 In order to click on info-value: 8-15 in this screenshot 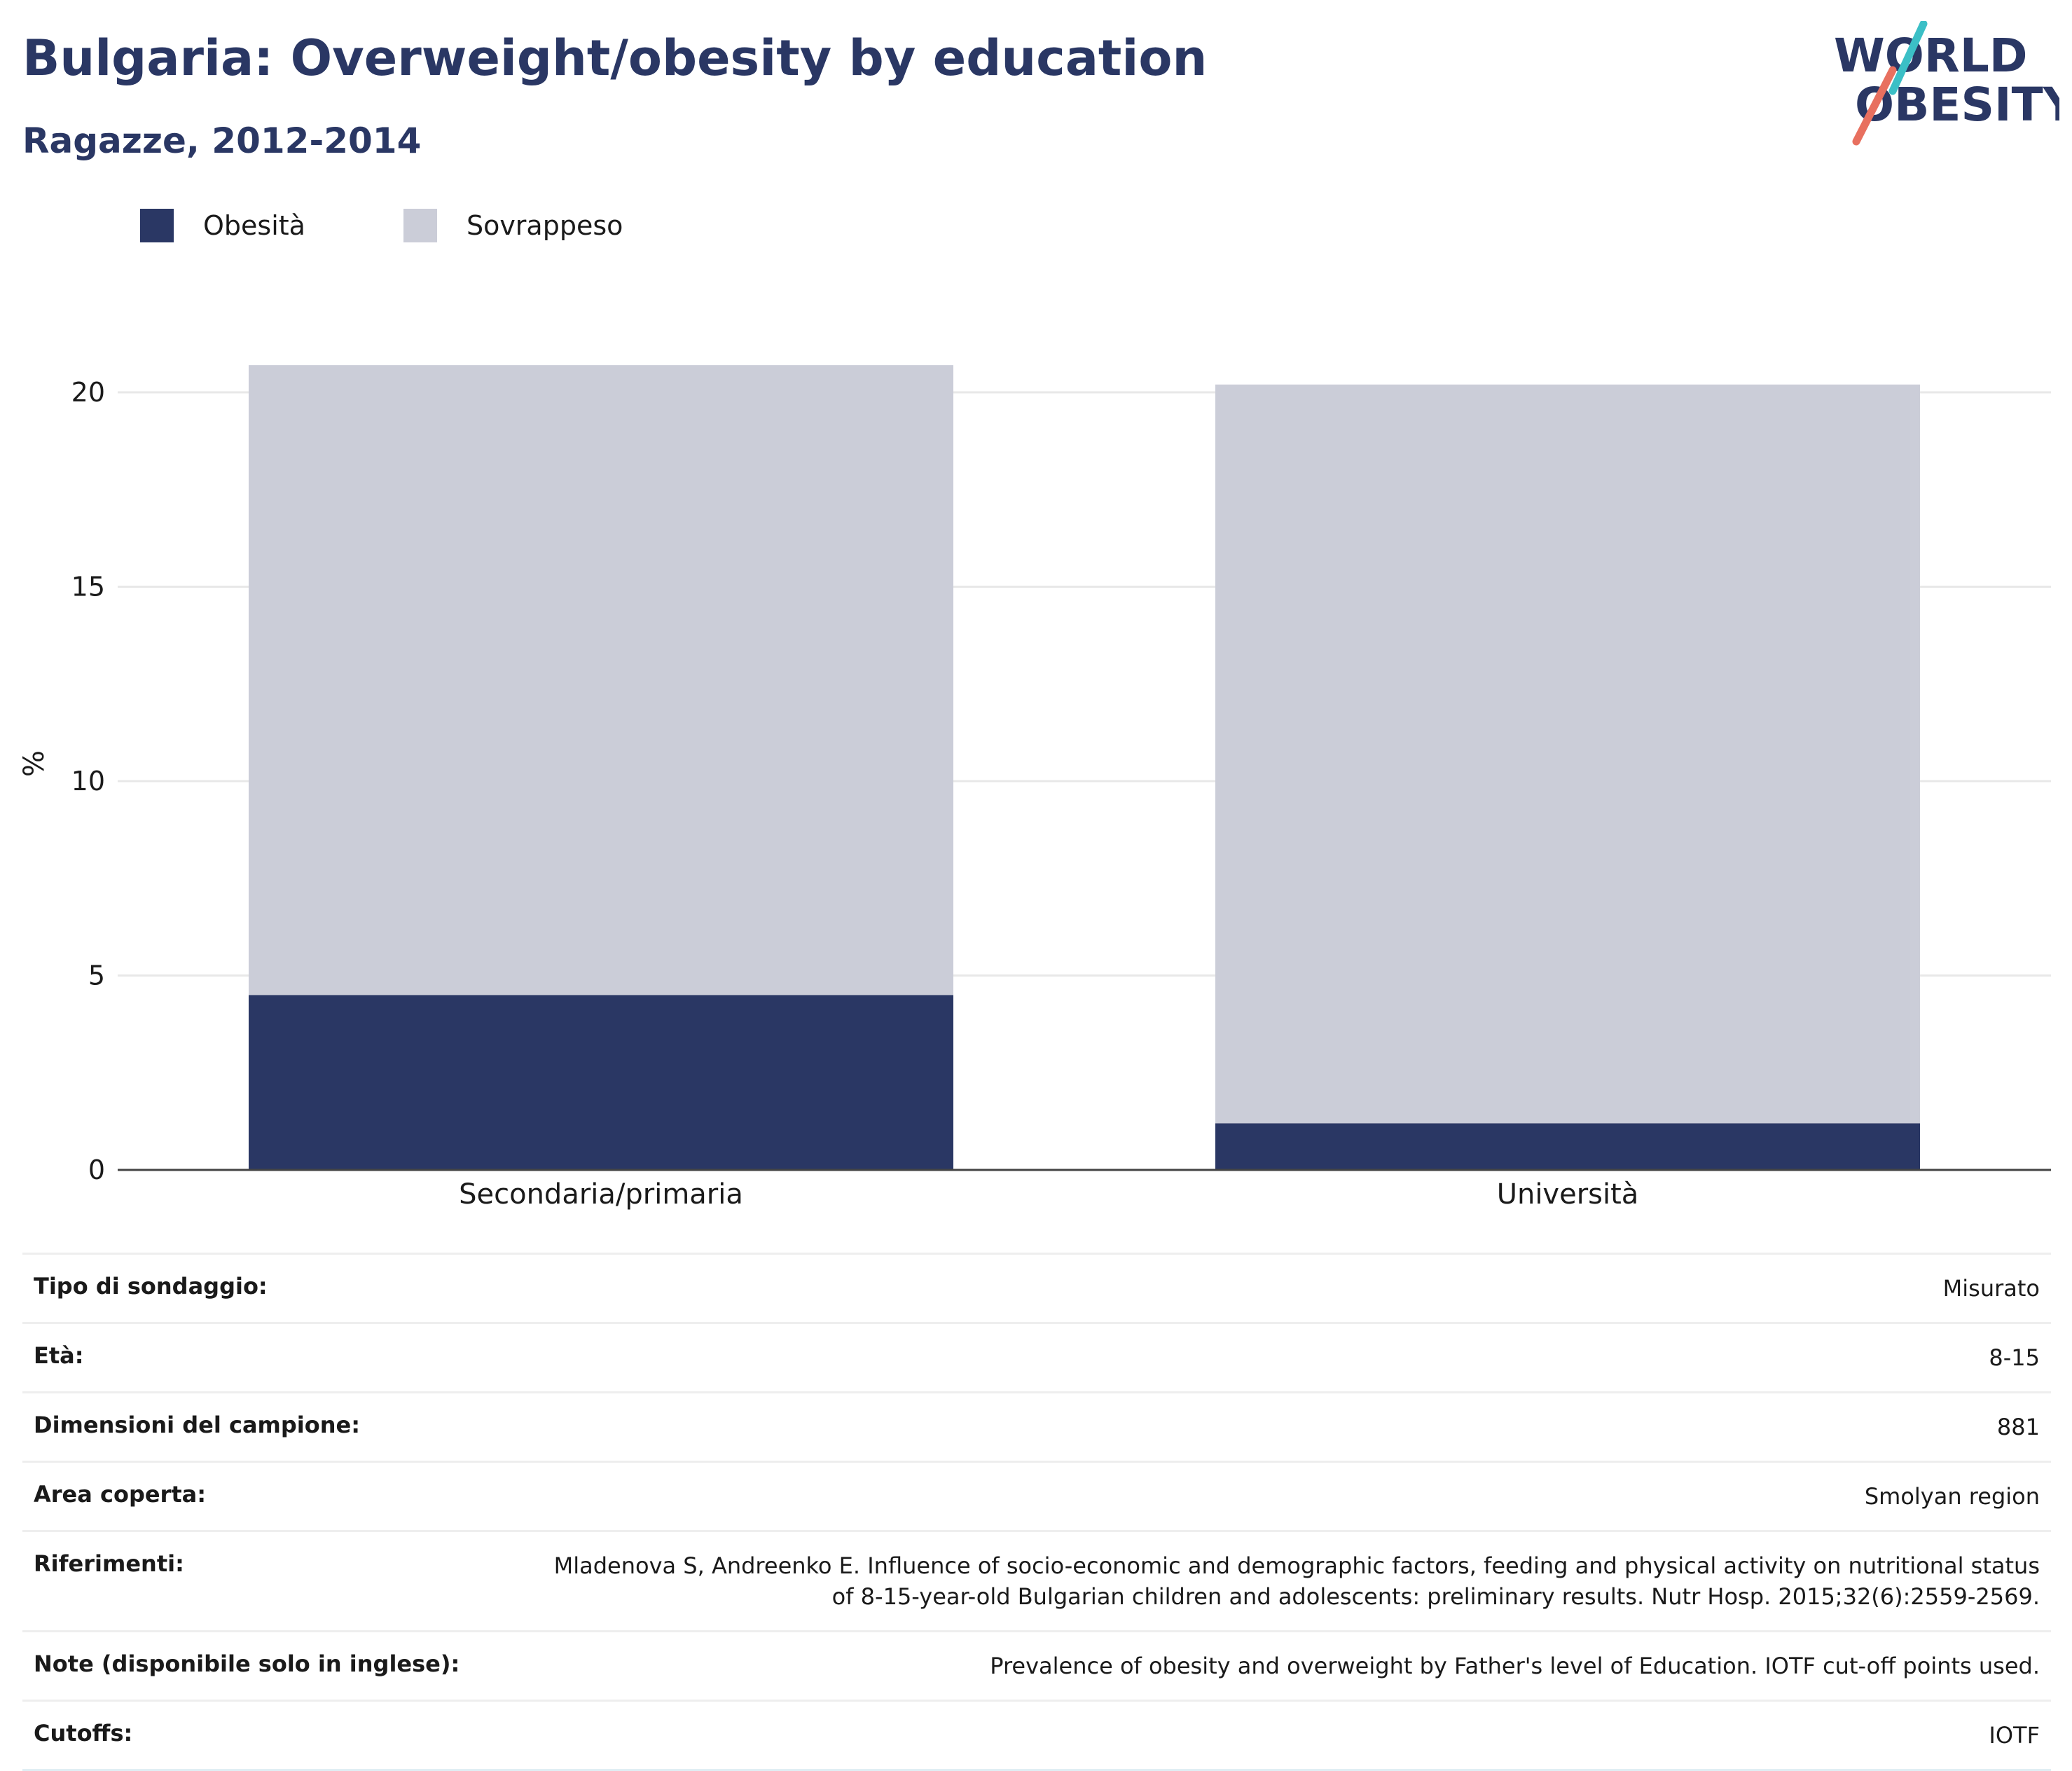, I will do `click(2015, 1357)`.